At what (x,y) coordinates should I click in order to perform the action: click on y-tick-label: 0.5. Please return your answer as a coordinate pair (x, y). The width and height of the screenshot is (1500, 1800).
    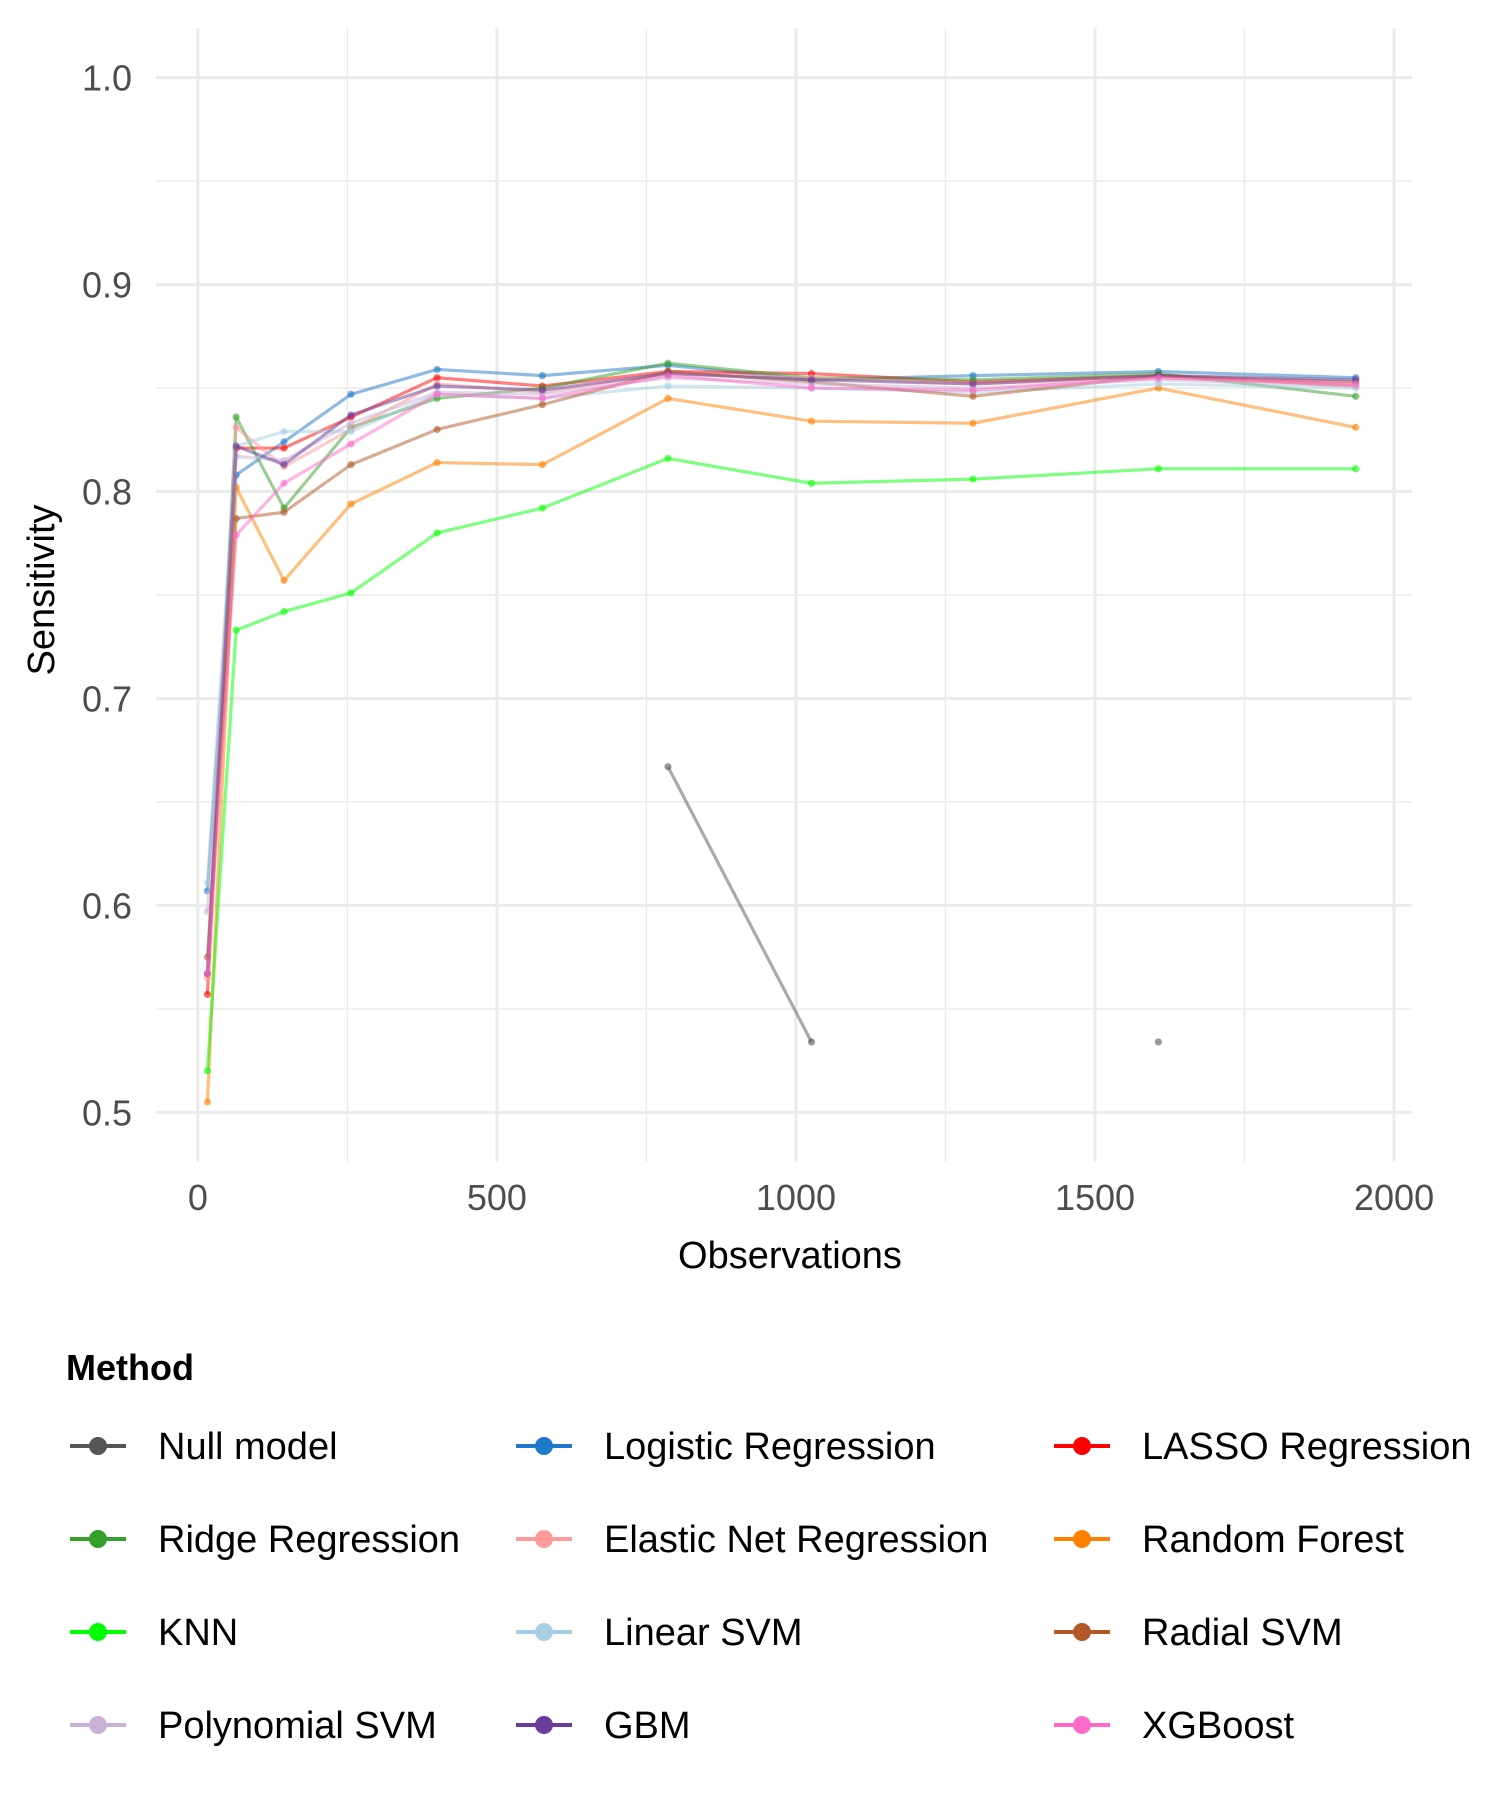
    Looking at the image, I should click on (107, 1112).